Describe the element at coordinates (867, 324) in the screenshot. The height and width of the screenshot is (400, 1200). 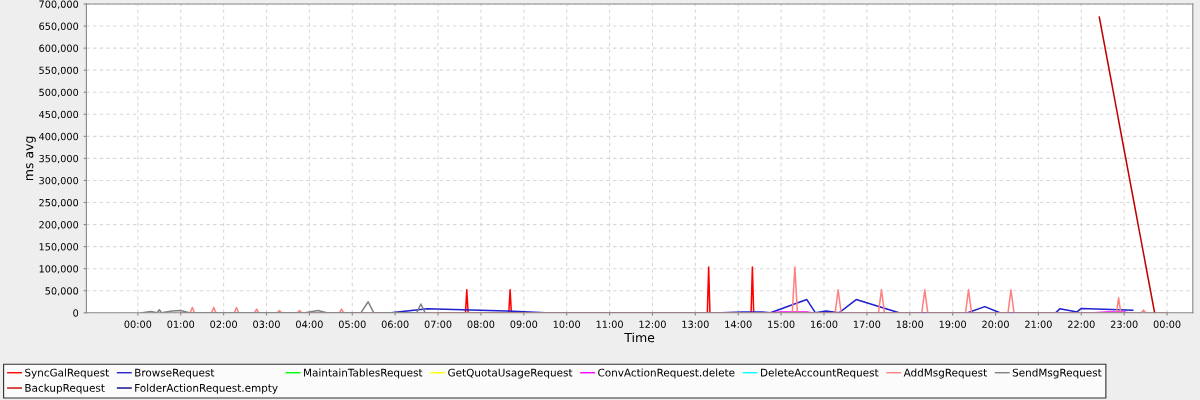
I see `x-tick-label: 17:00` at that location.